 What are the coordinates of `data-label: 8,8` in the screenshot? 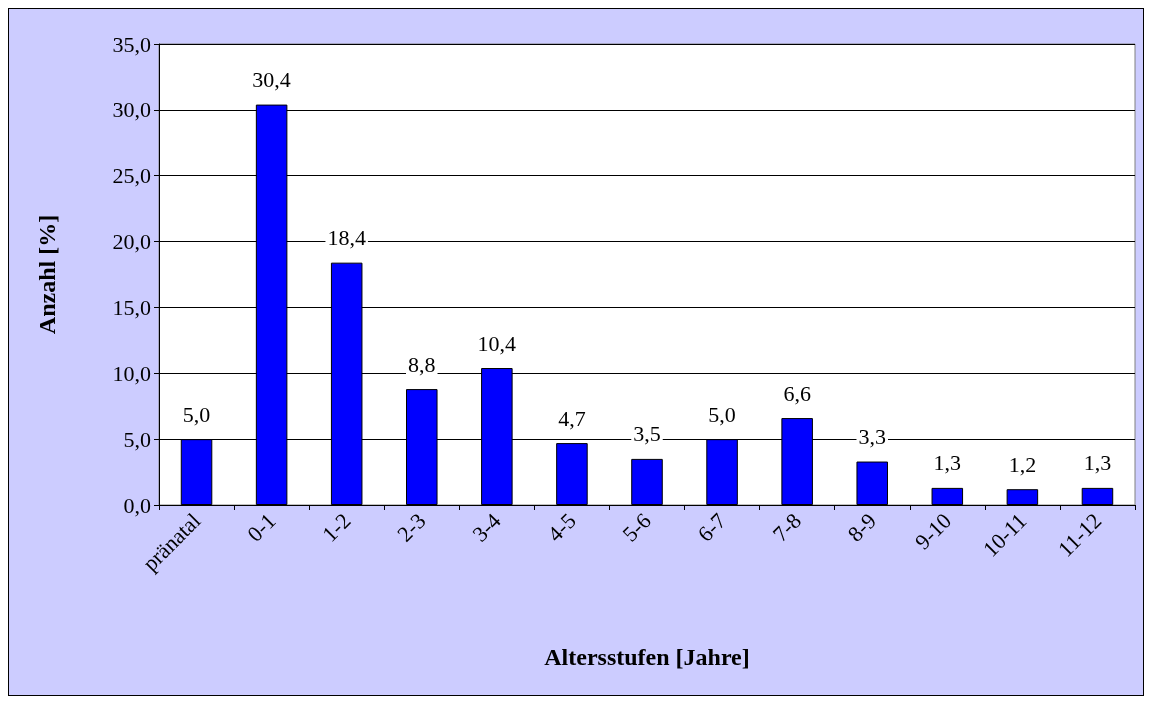 It's located at (422, 364).